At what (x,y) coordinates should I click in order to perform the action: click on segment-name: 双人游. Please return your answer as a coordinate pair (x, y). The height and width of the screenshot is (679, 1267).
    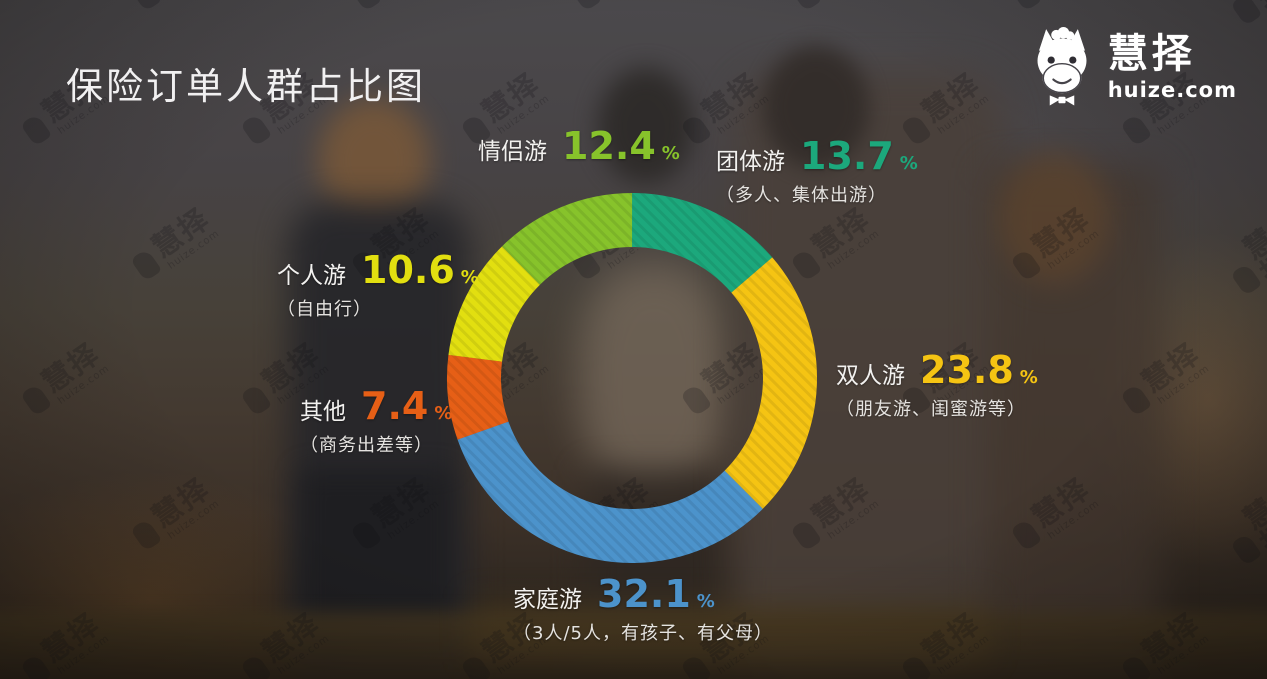
    Looking at the image, I should click on (870, 376).